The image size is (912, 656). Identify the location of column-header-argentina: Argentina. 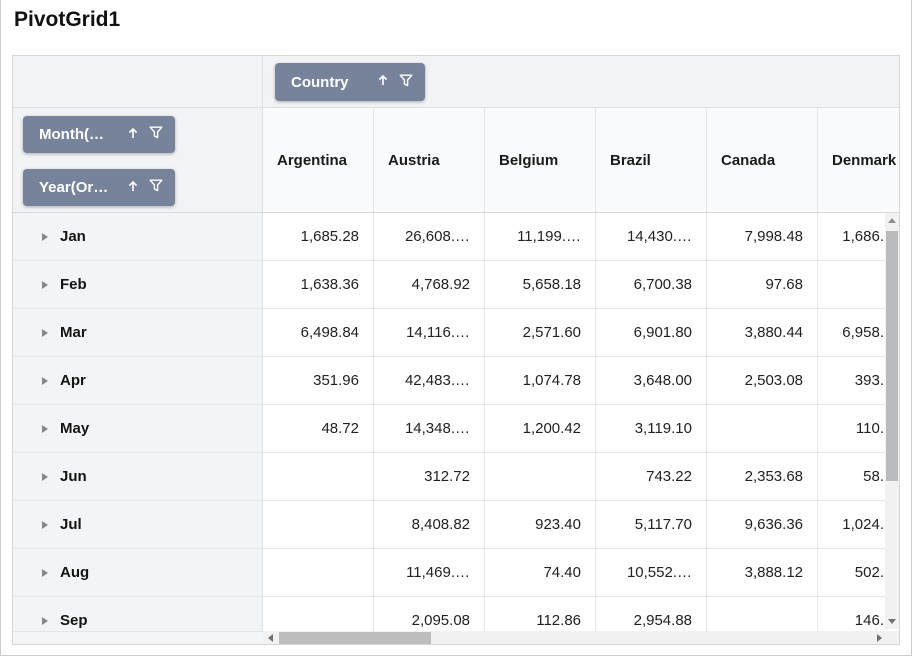
(318, 160).